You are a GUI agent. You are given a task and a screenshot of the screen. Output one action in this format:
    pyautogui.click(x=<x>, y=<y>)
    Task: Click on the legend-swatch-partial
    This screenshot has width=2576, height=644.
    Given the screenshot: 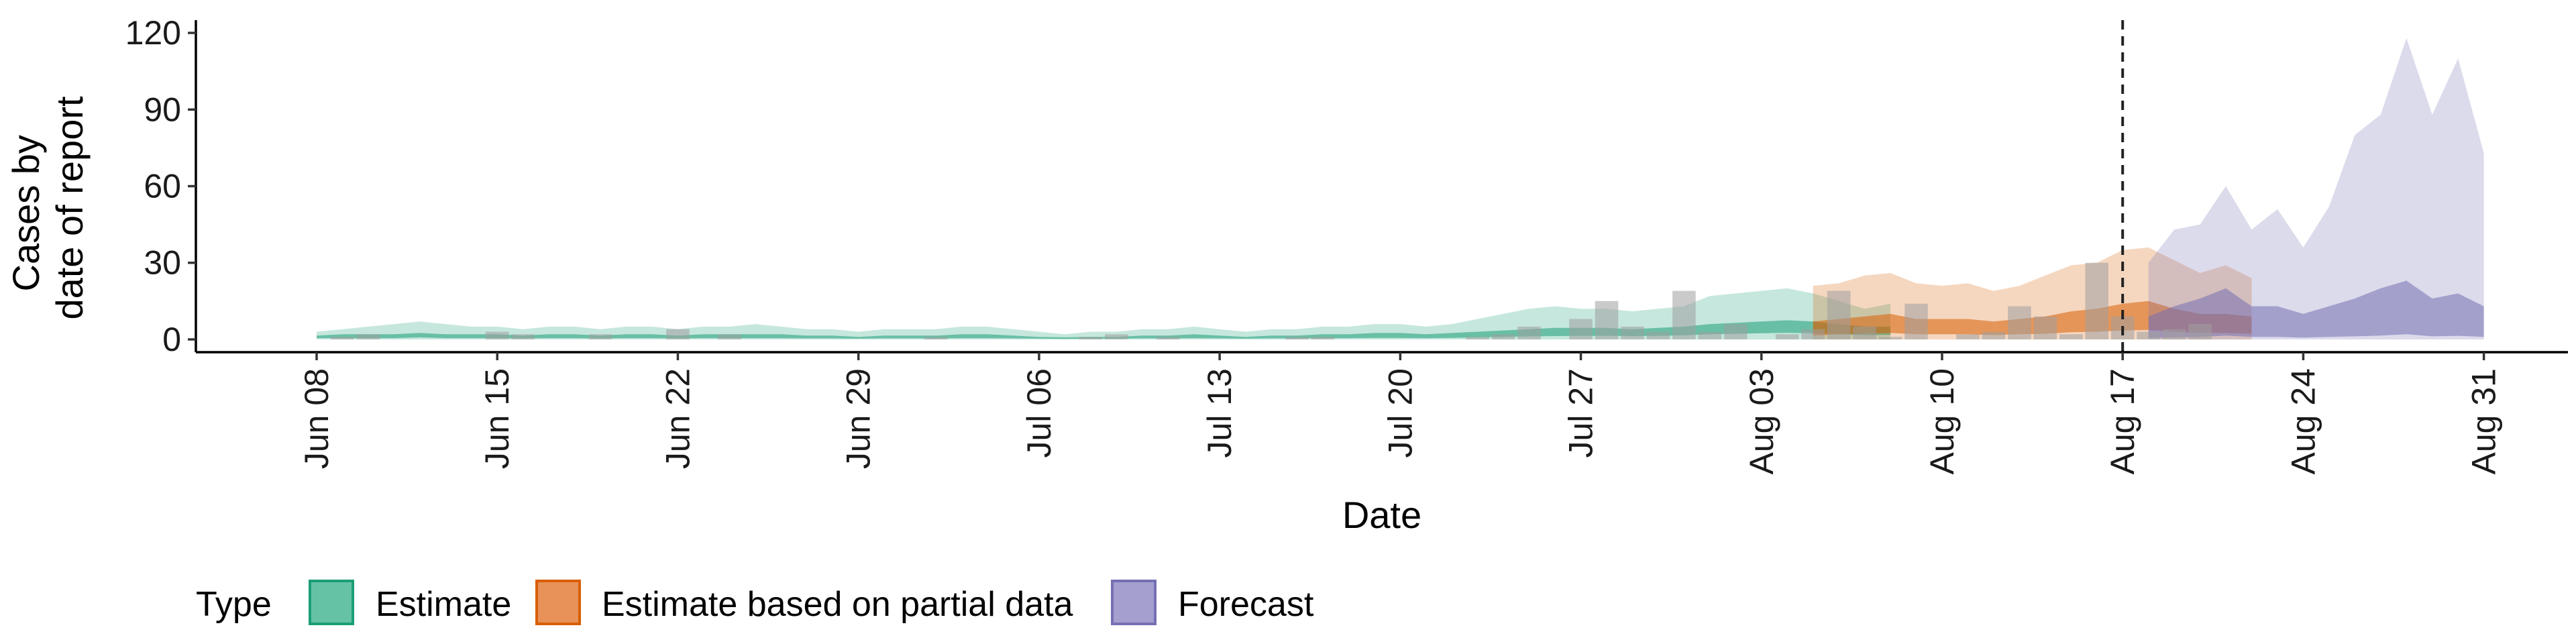 What is the action you would take?
    pyautogui.click(x=558, y=602)
    